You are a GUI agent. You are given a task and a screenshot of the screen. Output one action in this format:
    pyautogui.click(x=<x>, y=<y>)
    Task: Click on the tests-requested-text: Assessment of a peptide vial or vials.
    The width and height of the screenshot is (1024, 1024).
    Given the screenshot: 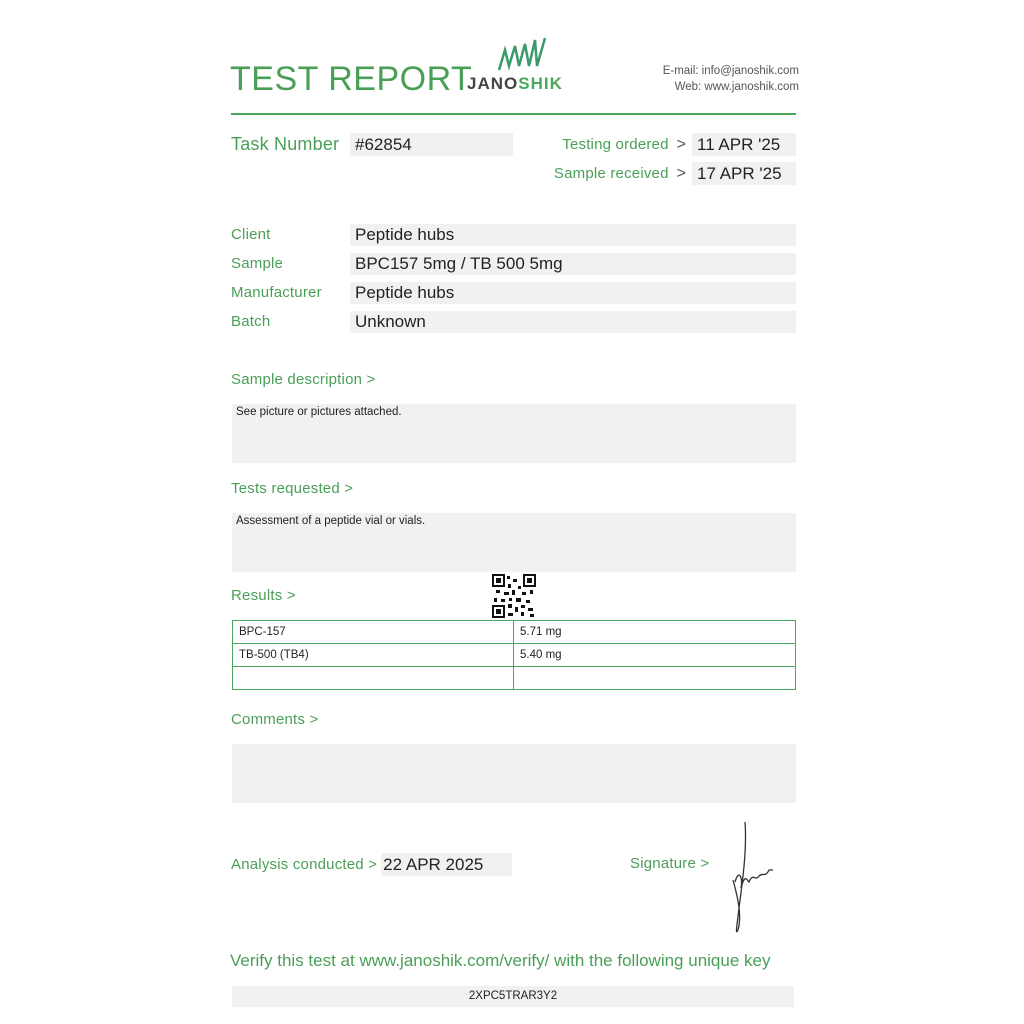 What is the action you would take?
    pyautogui.click(x=331, y=521)
    